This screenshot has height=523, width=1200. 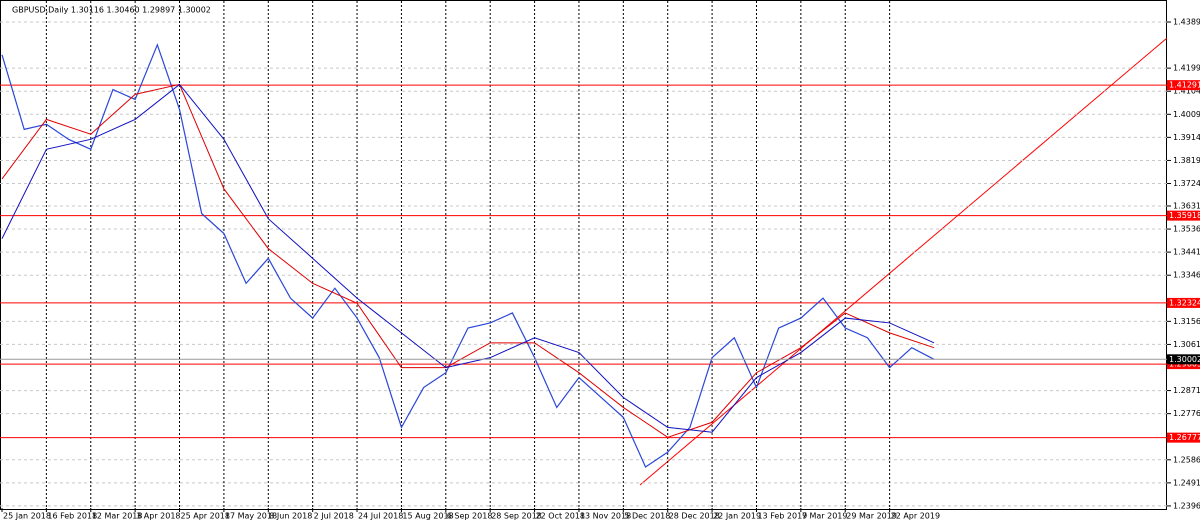 What do you see at coordinates (470, 516) in the screenshot?
I see `x-tick-label: 6 Sep 2018` at bounding box center [470, 516].